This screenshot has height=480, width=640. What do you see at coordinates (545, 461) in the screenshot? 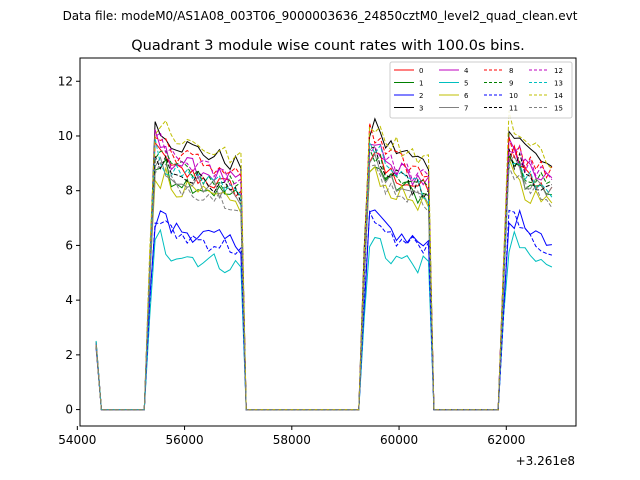
I see `x-axis-offset-label: +3.261e8` at bounding box center [545, 461].